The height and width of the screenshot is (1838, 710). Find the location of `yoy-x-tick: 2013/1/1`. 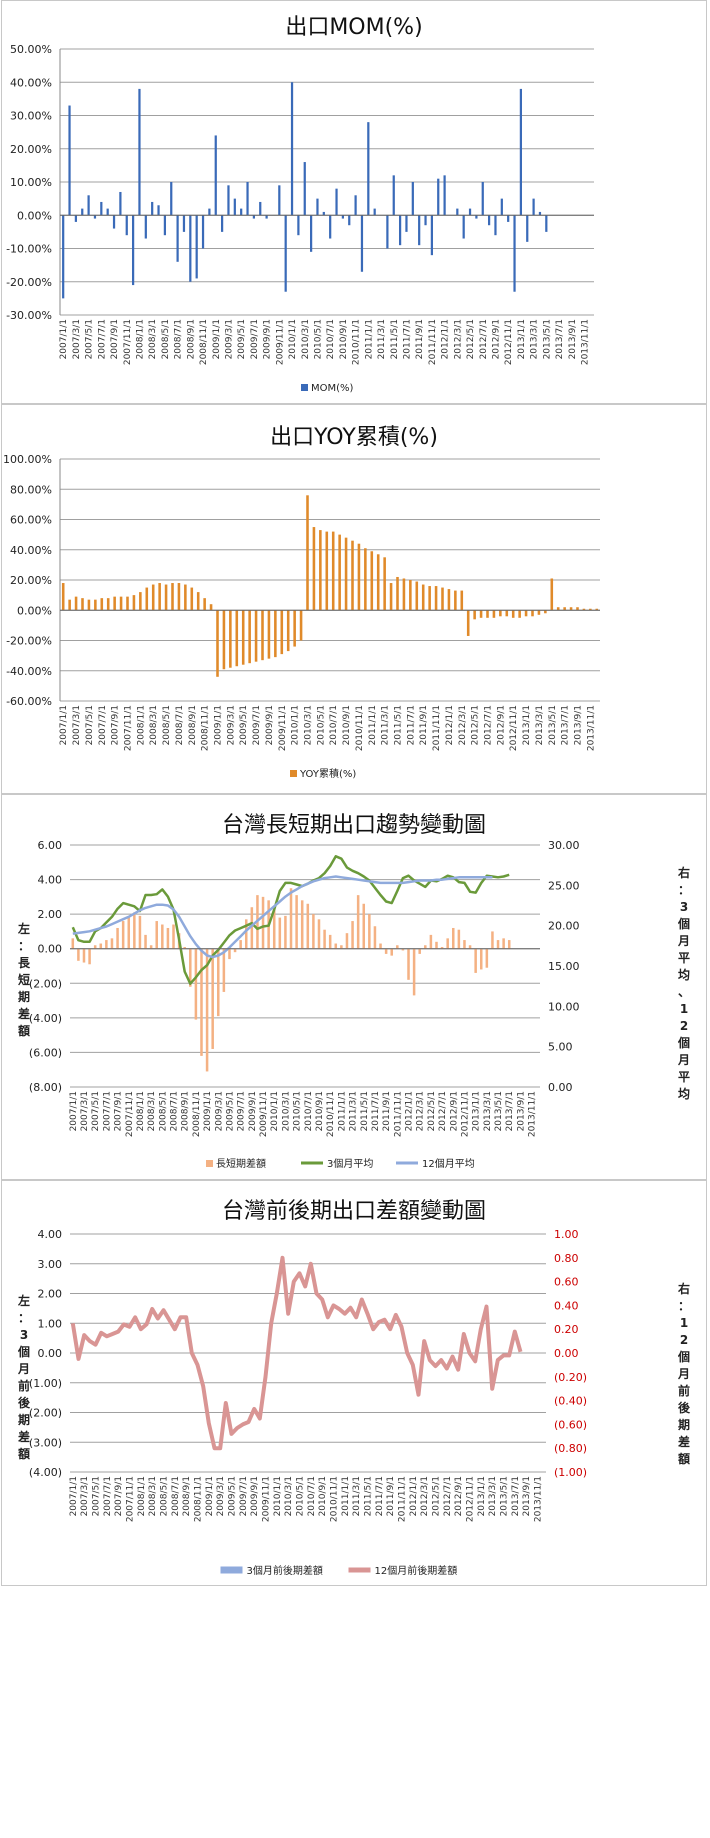

yoy-x-tick: 2013/1/1 is located at coordinates (527, 725).